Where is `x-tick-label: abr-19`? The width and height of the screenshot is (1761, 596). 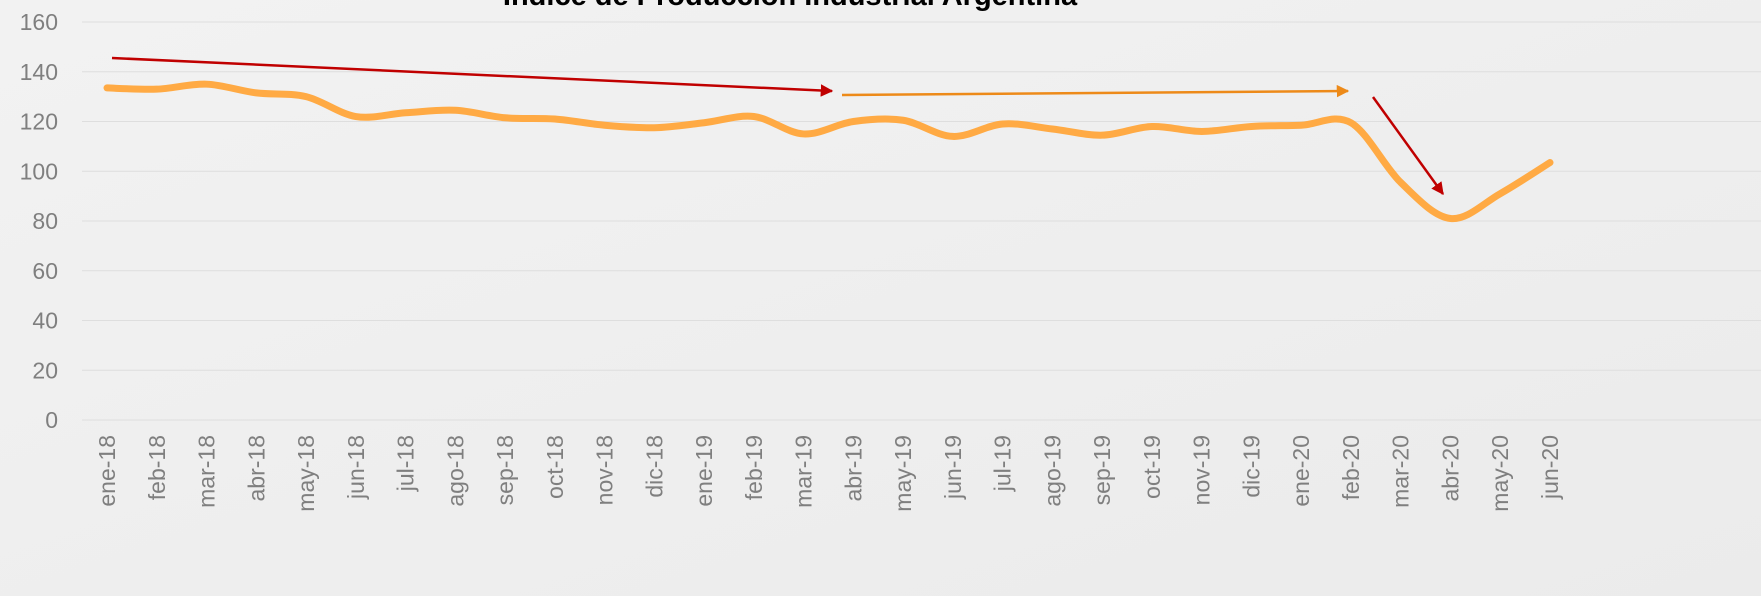 x-tick-label: abr-19 is located at coordinates (853, 468).